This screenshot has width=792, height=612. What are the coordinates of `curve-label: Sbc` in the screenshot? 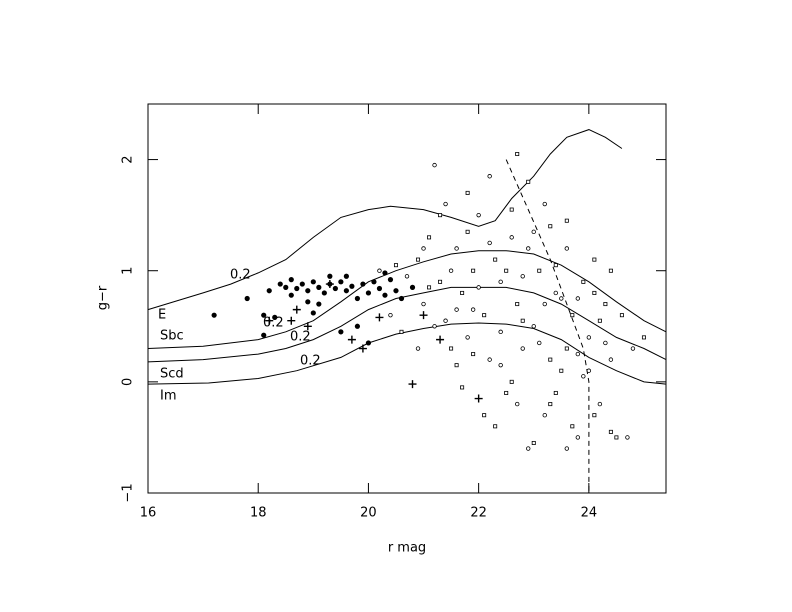 It's located at (172, 336).